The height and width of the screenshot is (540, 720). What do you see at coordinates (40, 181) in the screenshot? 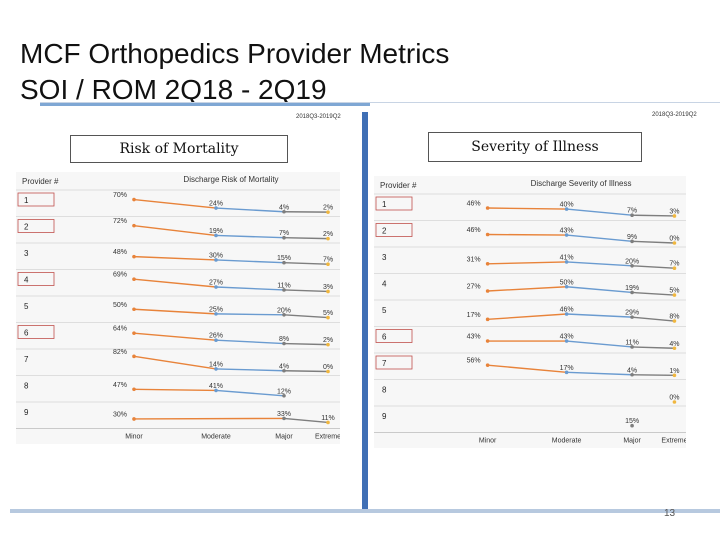
I see `rom-row-header: Provider #` at bounding box center [40, 181].